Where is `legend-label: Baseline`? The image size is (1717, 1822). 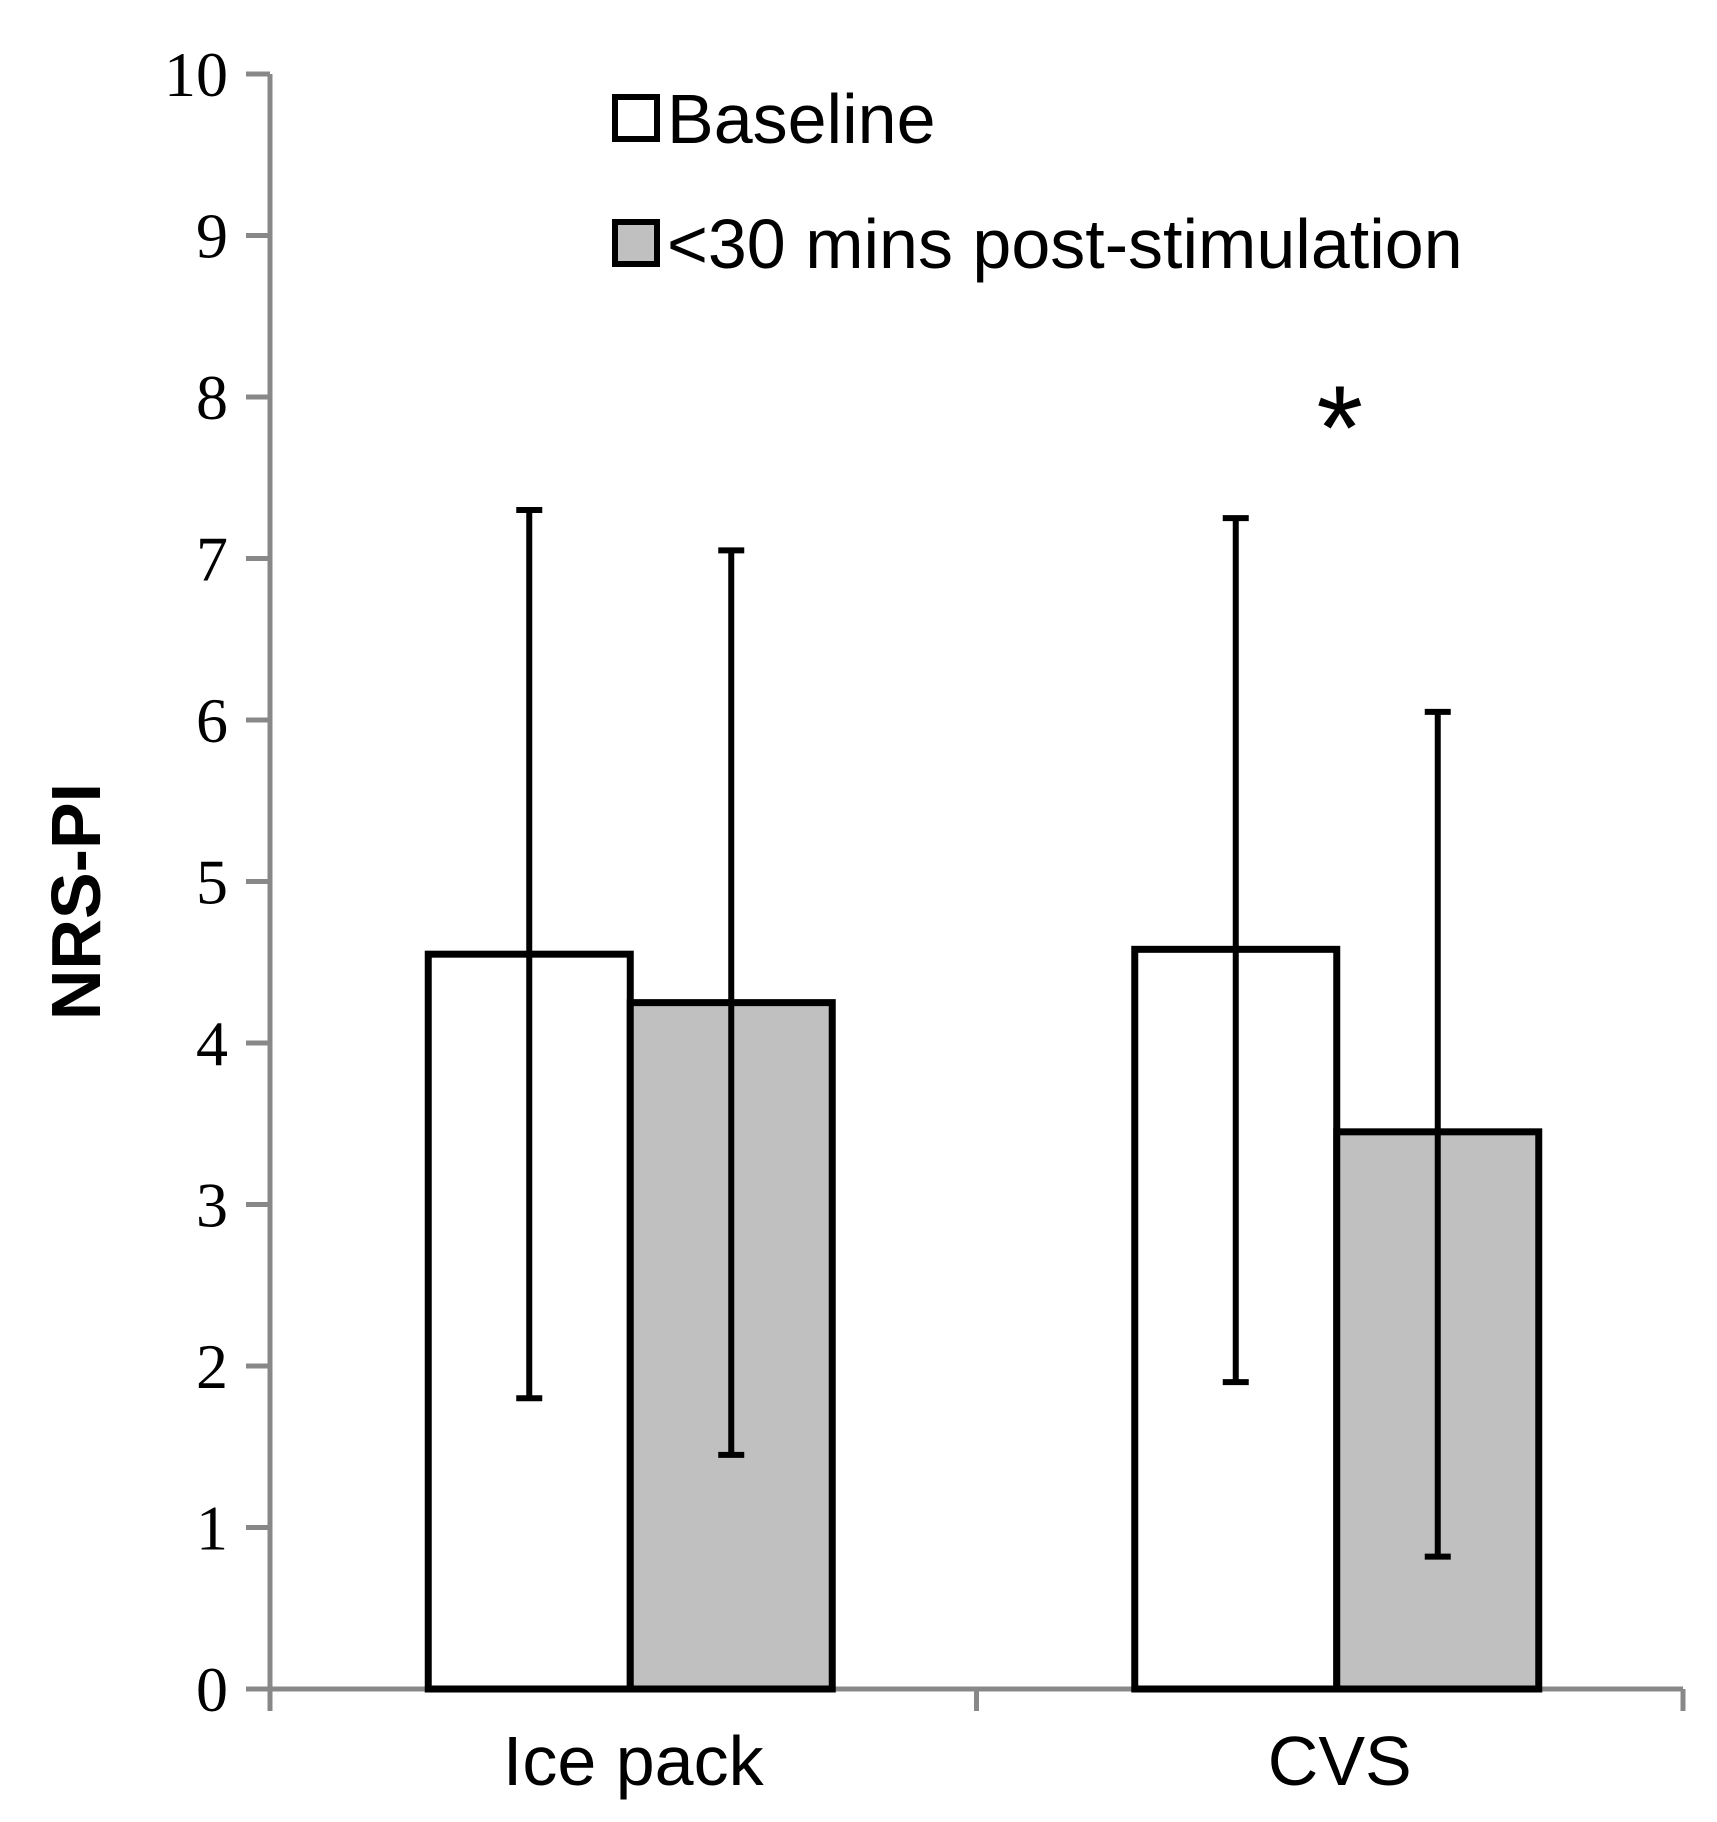 legend-label: Baseline is located at coordinates (801, 119).